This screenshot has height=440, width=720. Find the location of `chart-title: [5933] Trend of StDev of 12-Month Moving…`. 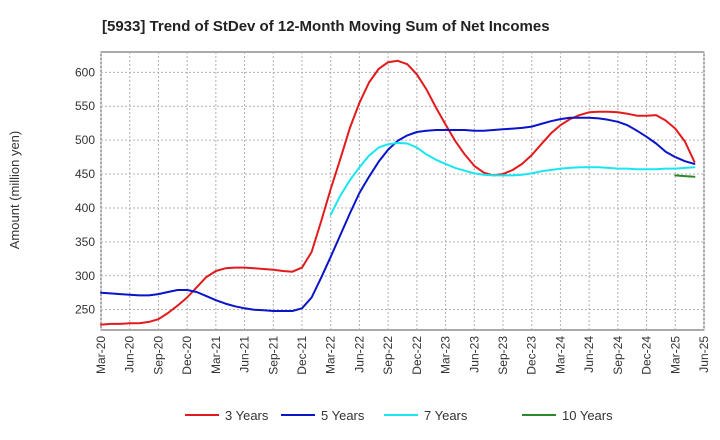

chart-title: [5933] Trend of StDev of 12-Month Moving… is located at coordinates (326, 26).